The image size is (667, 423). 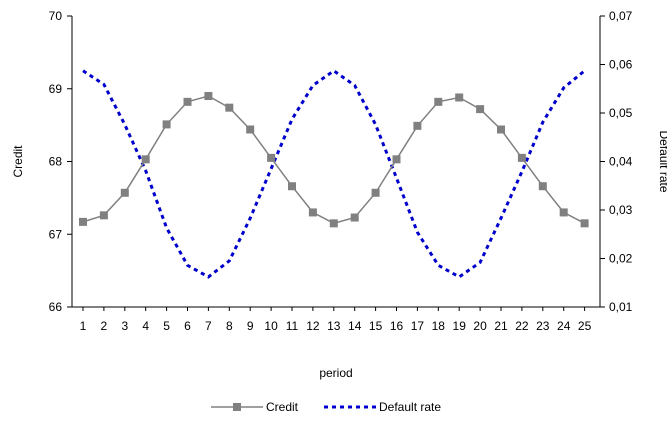 What do you see at coordinates (145, 326) in the screenshot?
I see `x-tick-label: 4` at bounding box center [145, 326].